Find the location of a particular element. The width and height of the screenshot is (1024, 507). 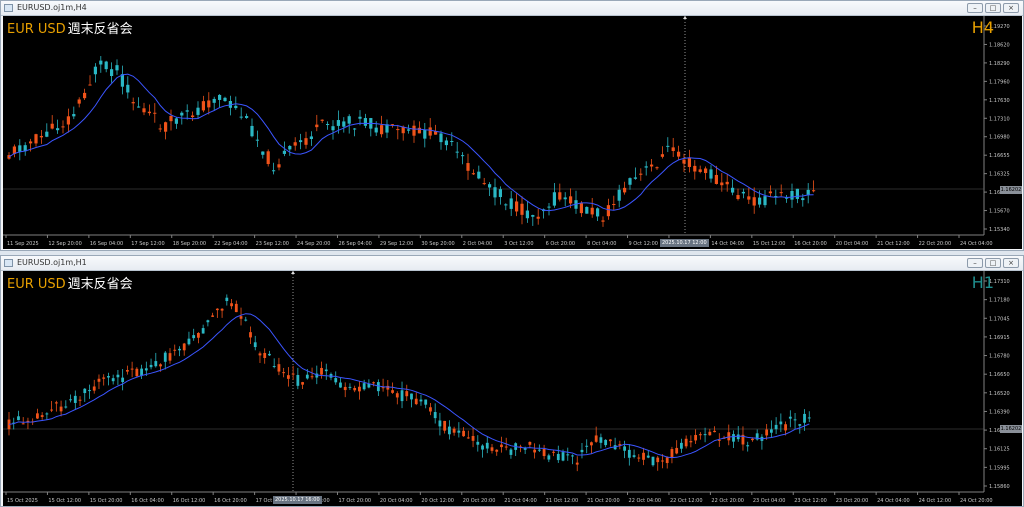

time-label: 21 Oct 20:00 is located at coordinates (603, 501).